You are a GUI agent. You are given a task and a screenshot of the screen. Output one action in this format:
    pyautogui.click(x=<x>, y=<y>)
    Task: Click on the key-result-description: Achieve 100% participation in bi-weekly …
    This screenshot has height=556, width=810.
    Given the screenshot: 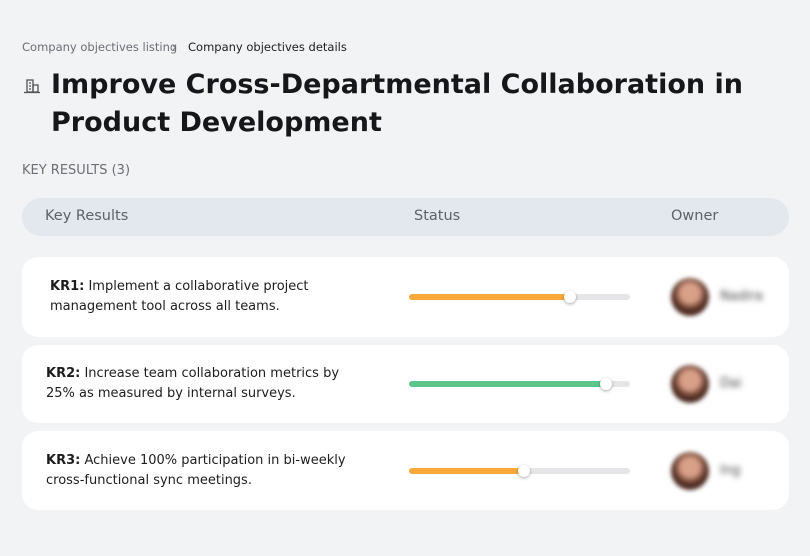 What is the action you would take?
    pyautogui.click(x=196, y=470)
    